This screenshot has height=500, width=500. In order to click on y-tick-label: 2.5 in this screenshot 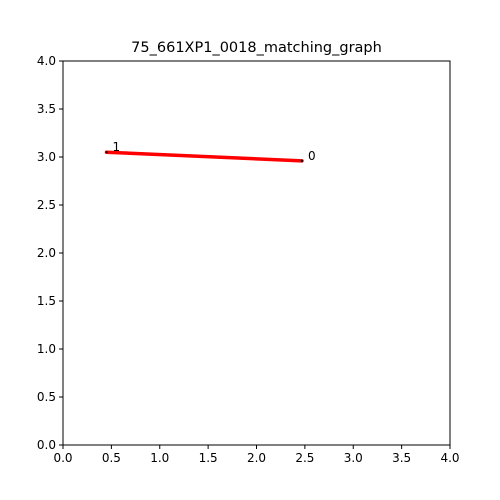, I will do `click(46, 205)`.